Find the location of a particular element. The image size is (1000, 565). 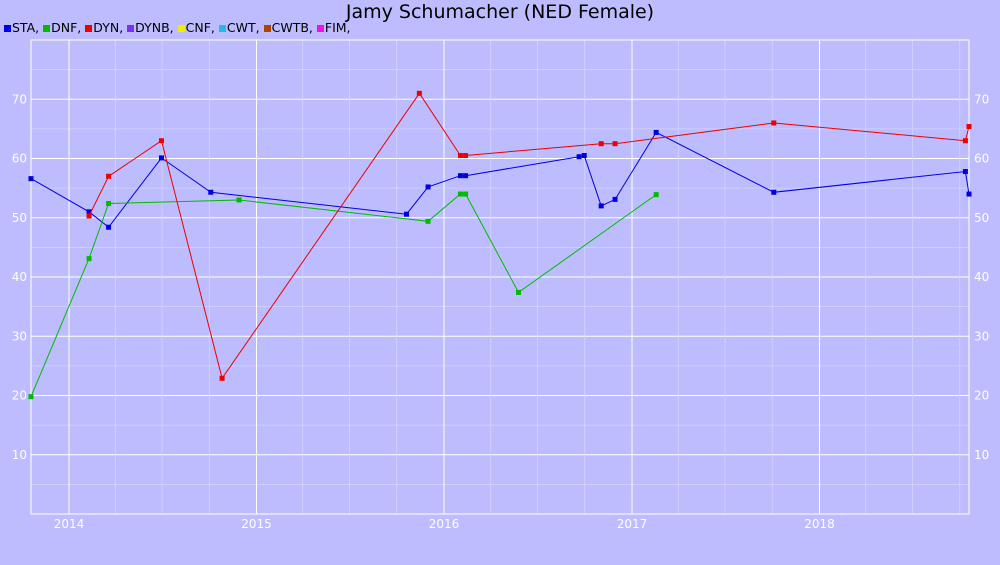

y-tick-label-left: 50 is located at coordinates (19, 218).